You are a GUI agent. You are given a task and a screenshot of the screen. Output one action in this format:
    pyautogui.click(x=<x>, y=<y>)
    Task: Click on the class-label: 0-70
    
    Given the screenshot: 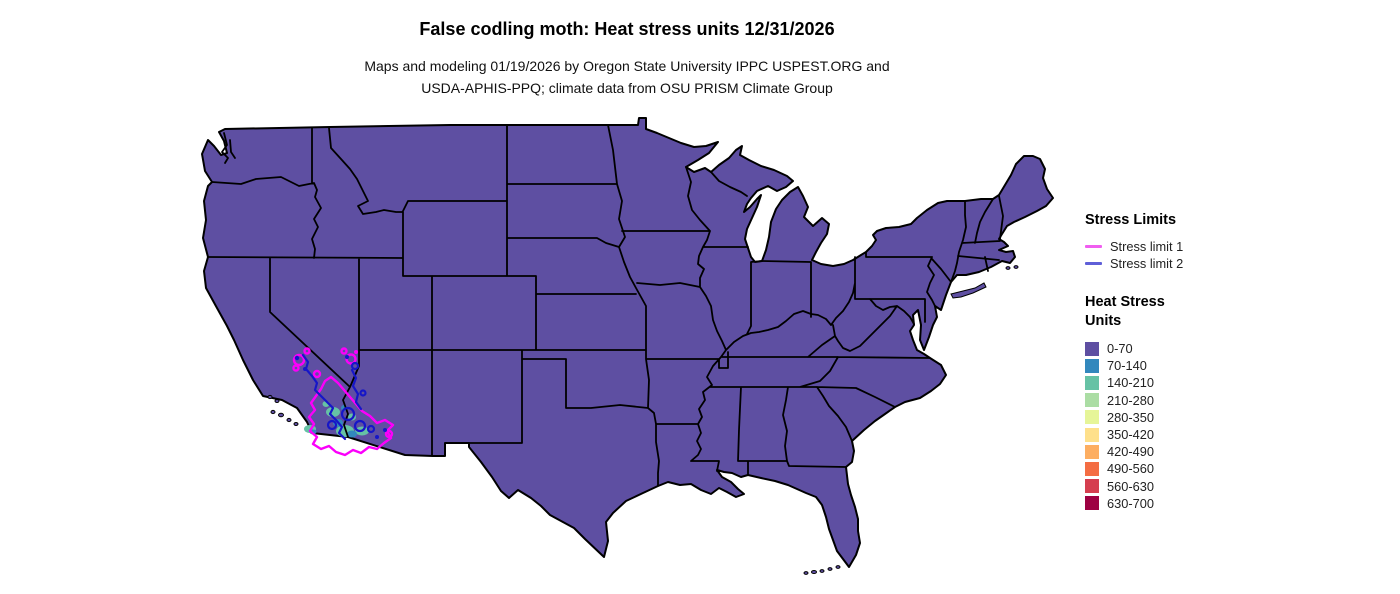 What is the action you would take?
    pyautogui.click(x=1120, y=349)
    